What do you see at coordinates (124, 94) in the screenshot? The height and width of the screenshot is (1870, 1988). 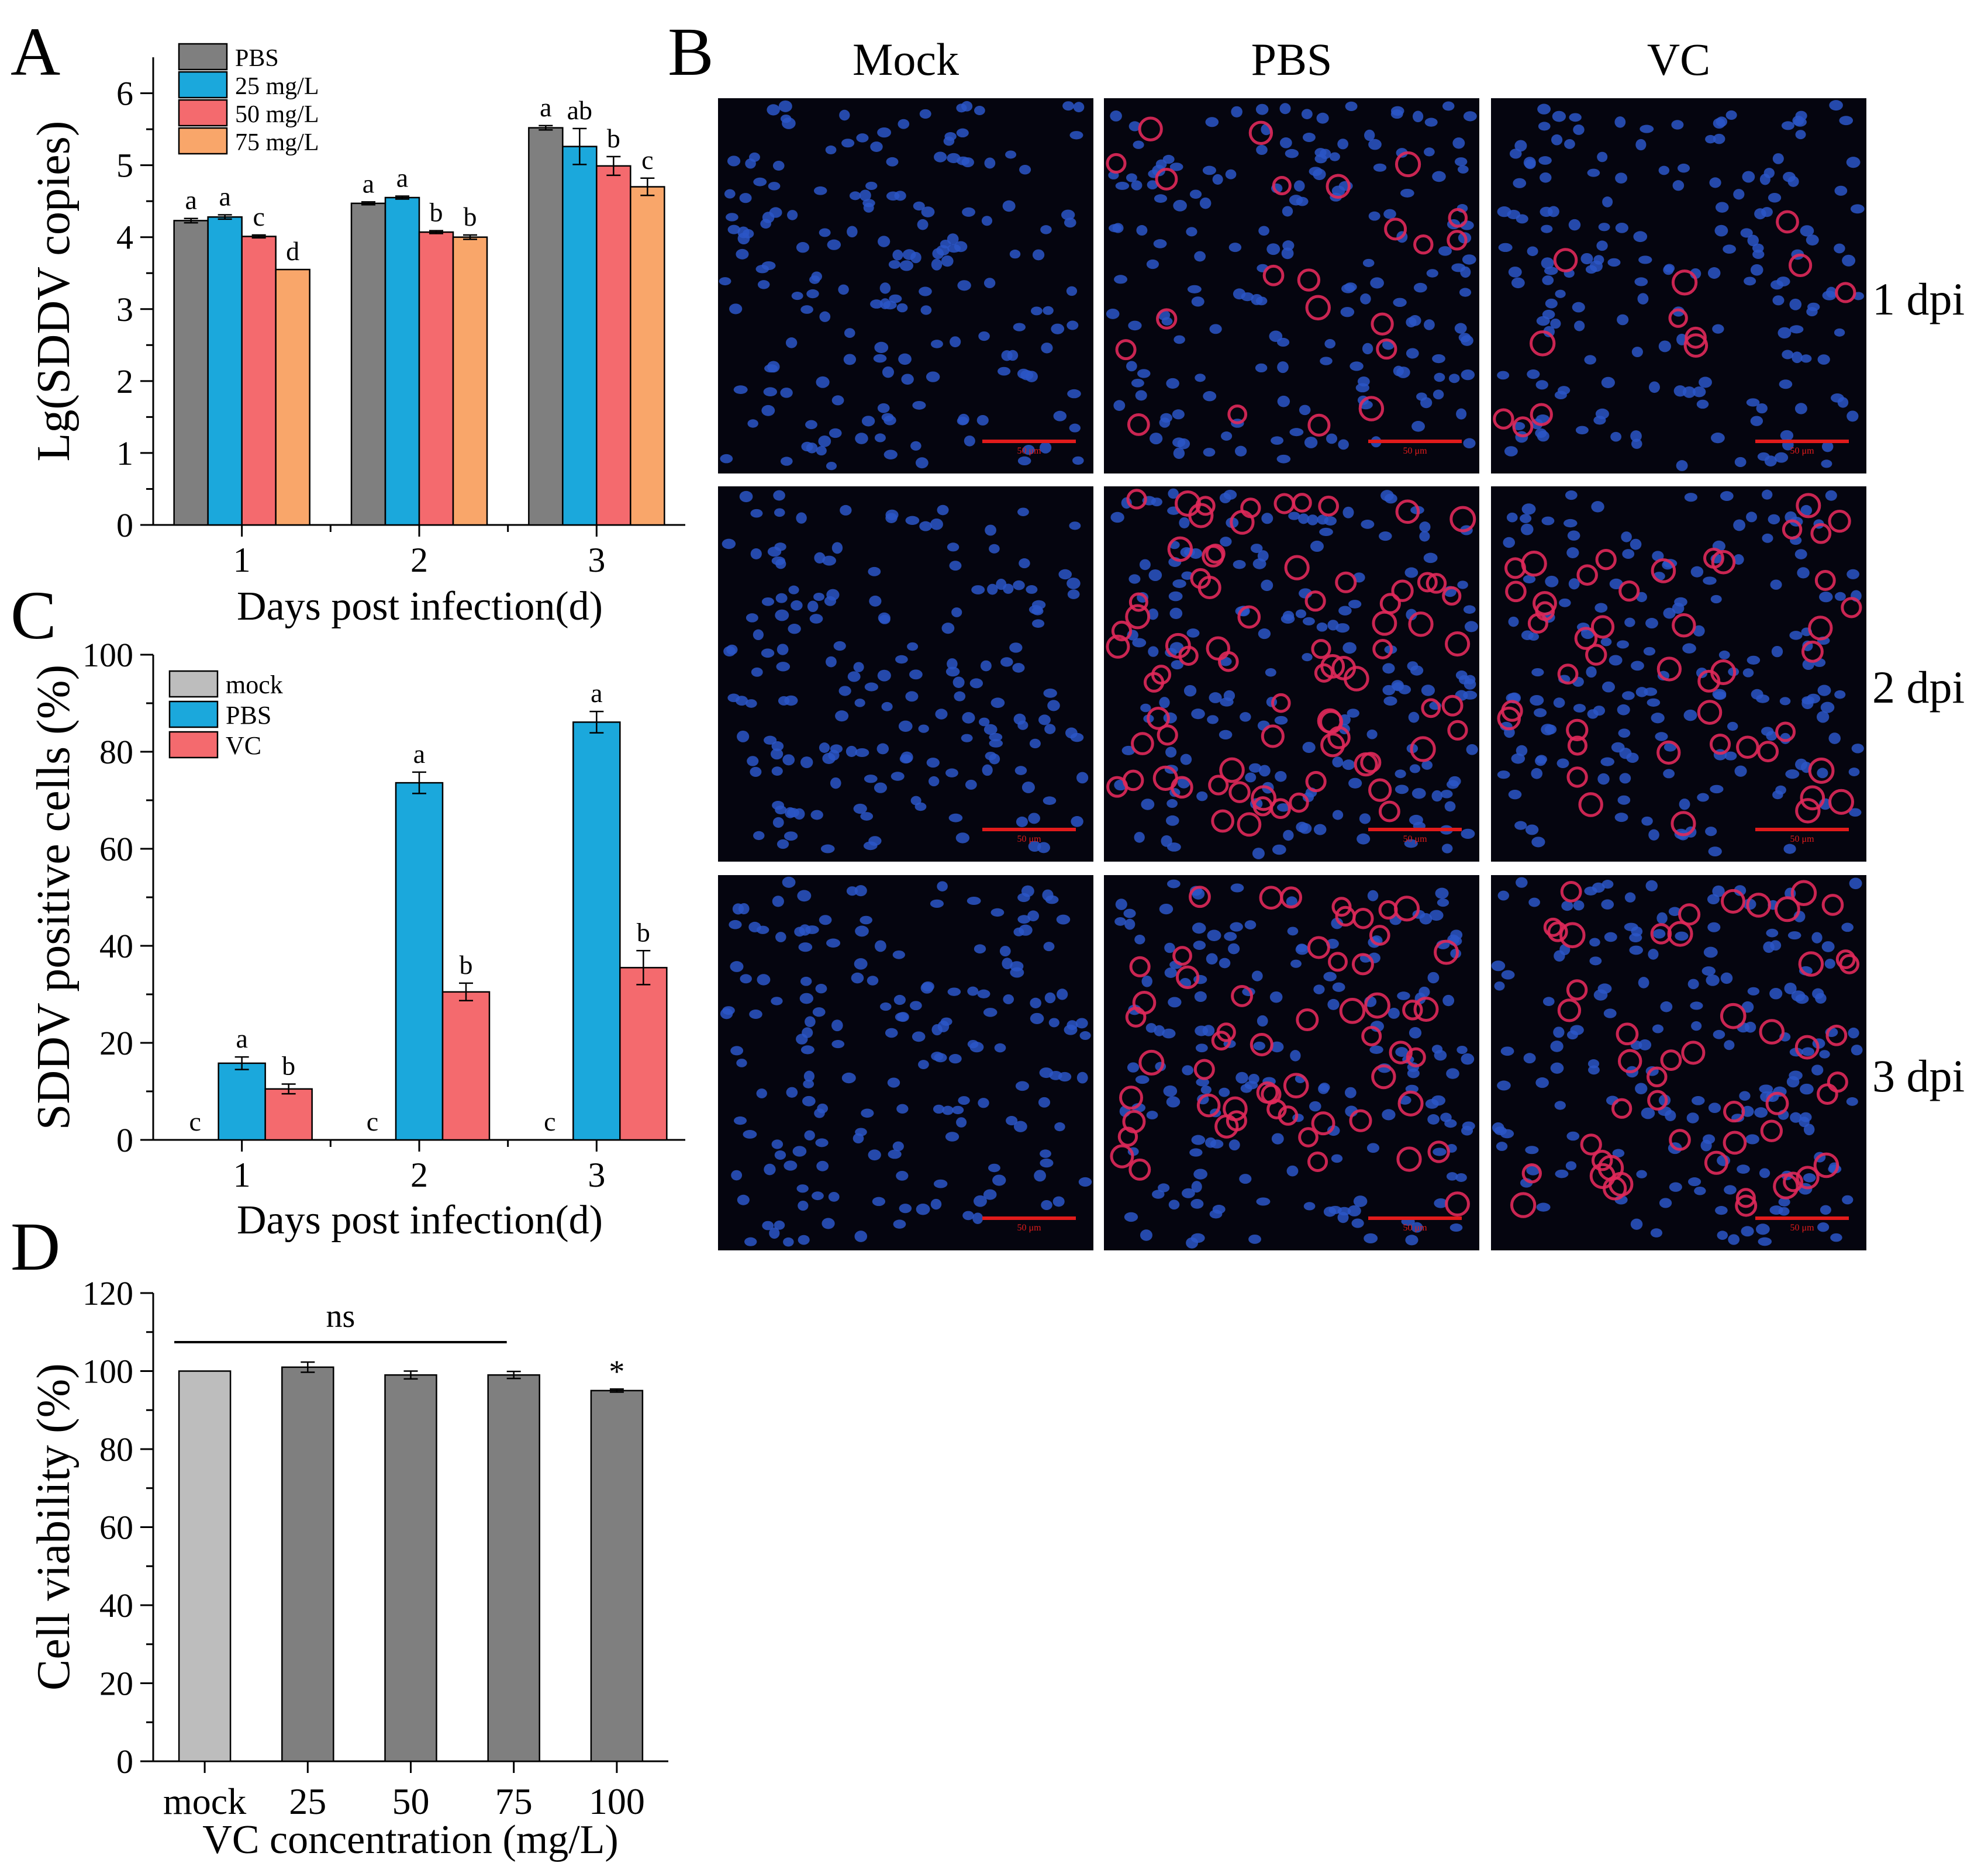 I see `y-tick-label: 6` at bounding box center [124, 94].